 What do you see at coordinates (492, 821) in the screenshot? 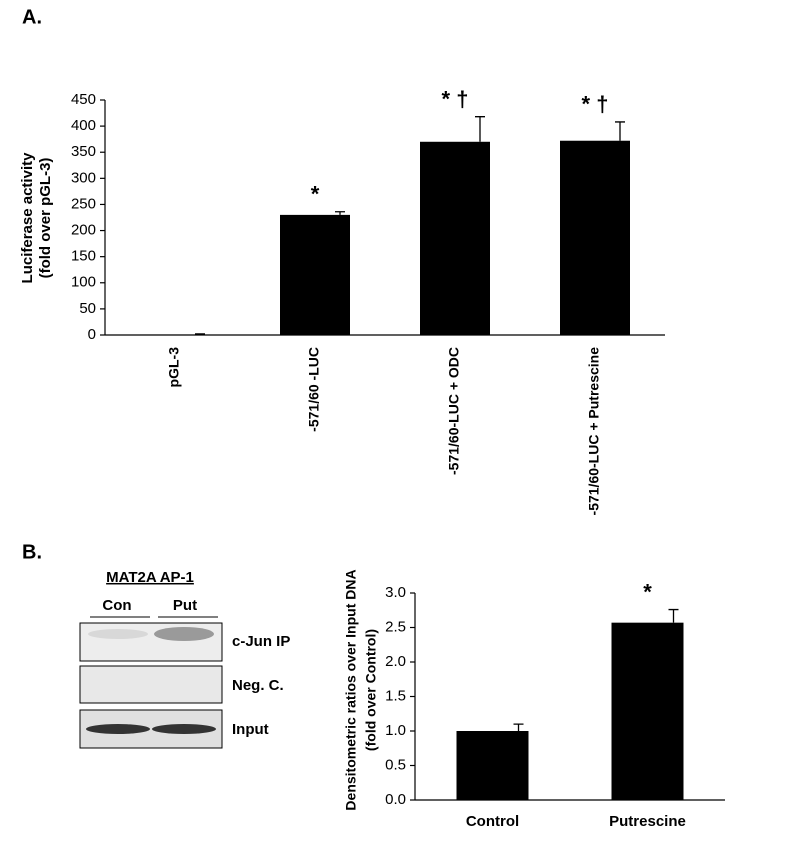
I see `x-tick-label: Control` at bounding box center [492, 821].